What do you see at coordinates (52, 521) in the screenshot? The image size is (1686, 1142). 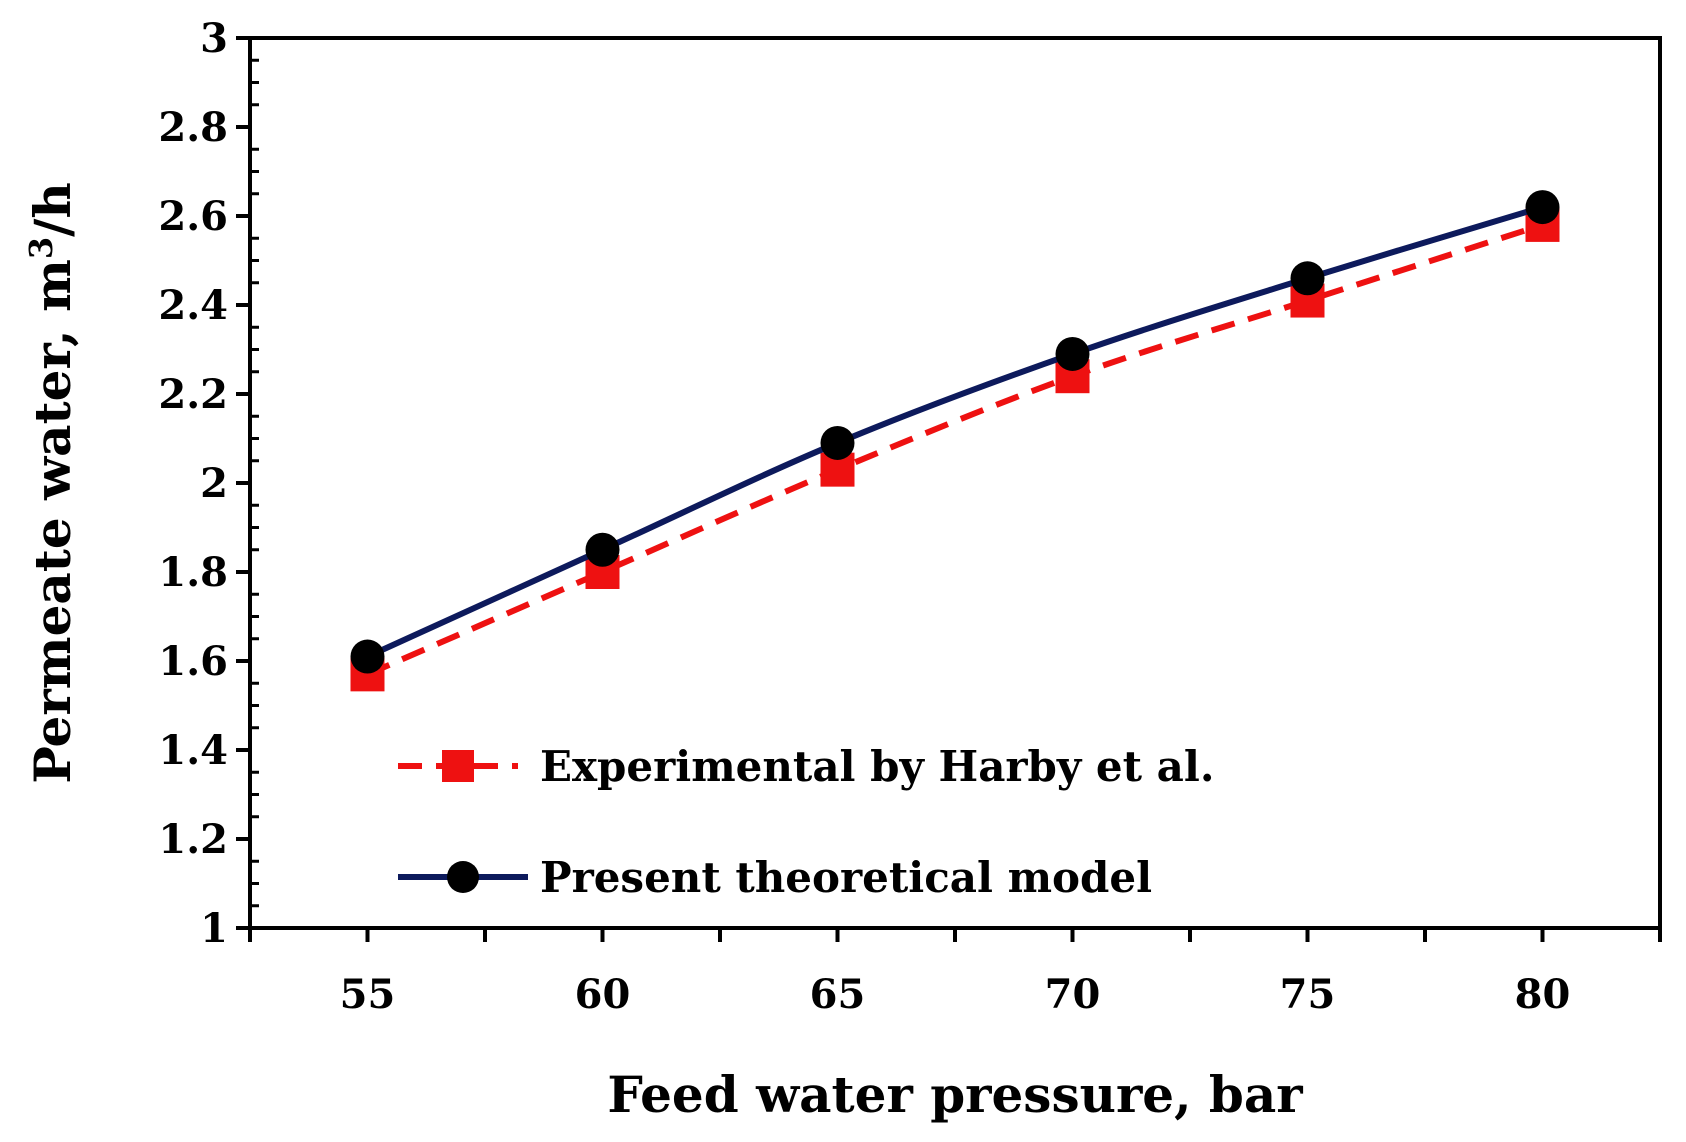 I see `y-axis-title-main: Permeate water, m` at bounding box center [52, 521].